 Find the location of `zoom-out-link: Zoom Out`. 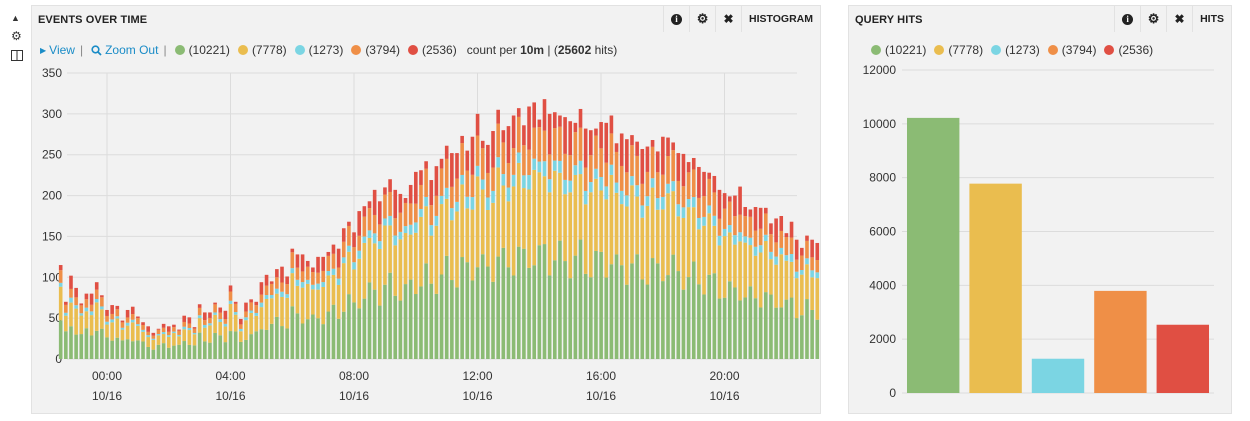

zoom-out-link: Zoom Out is located at coordinates (124, 50).